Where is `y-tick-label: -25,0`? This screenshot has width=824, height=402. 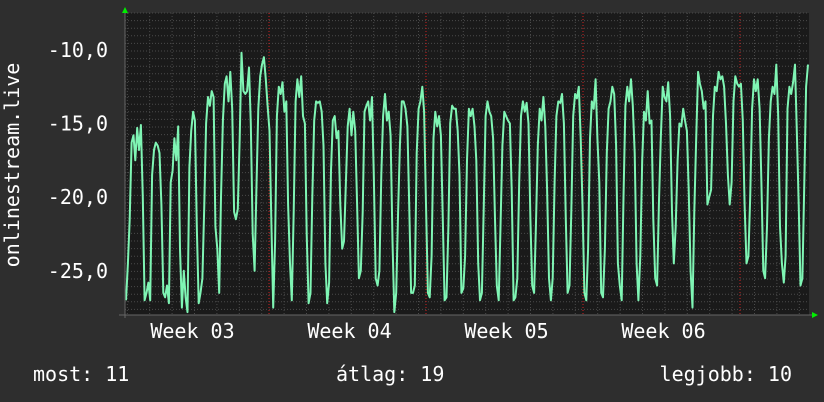
y-tick-label: -25,0 is located at coordinates (78, 271).